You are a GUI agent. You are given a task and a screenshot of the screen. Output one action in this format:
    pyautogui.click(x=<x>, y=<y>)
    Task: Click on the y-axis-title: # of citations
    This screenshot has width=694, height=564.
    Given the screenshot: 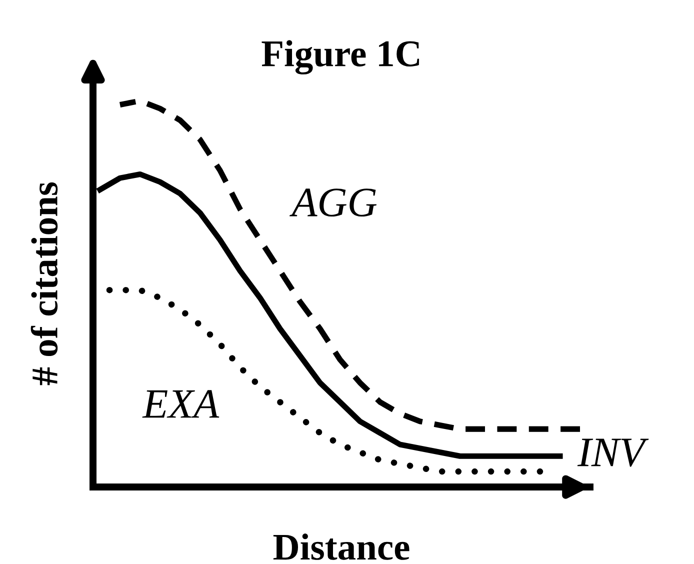 What is the action you would take?
    pyautogui.click(x=44, y=284)
    